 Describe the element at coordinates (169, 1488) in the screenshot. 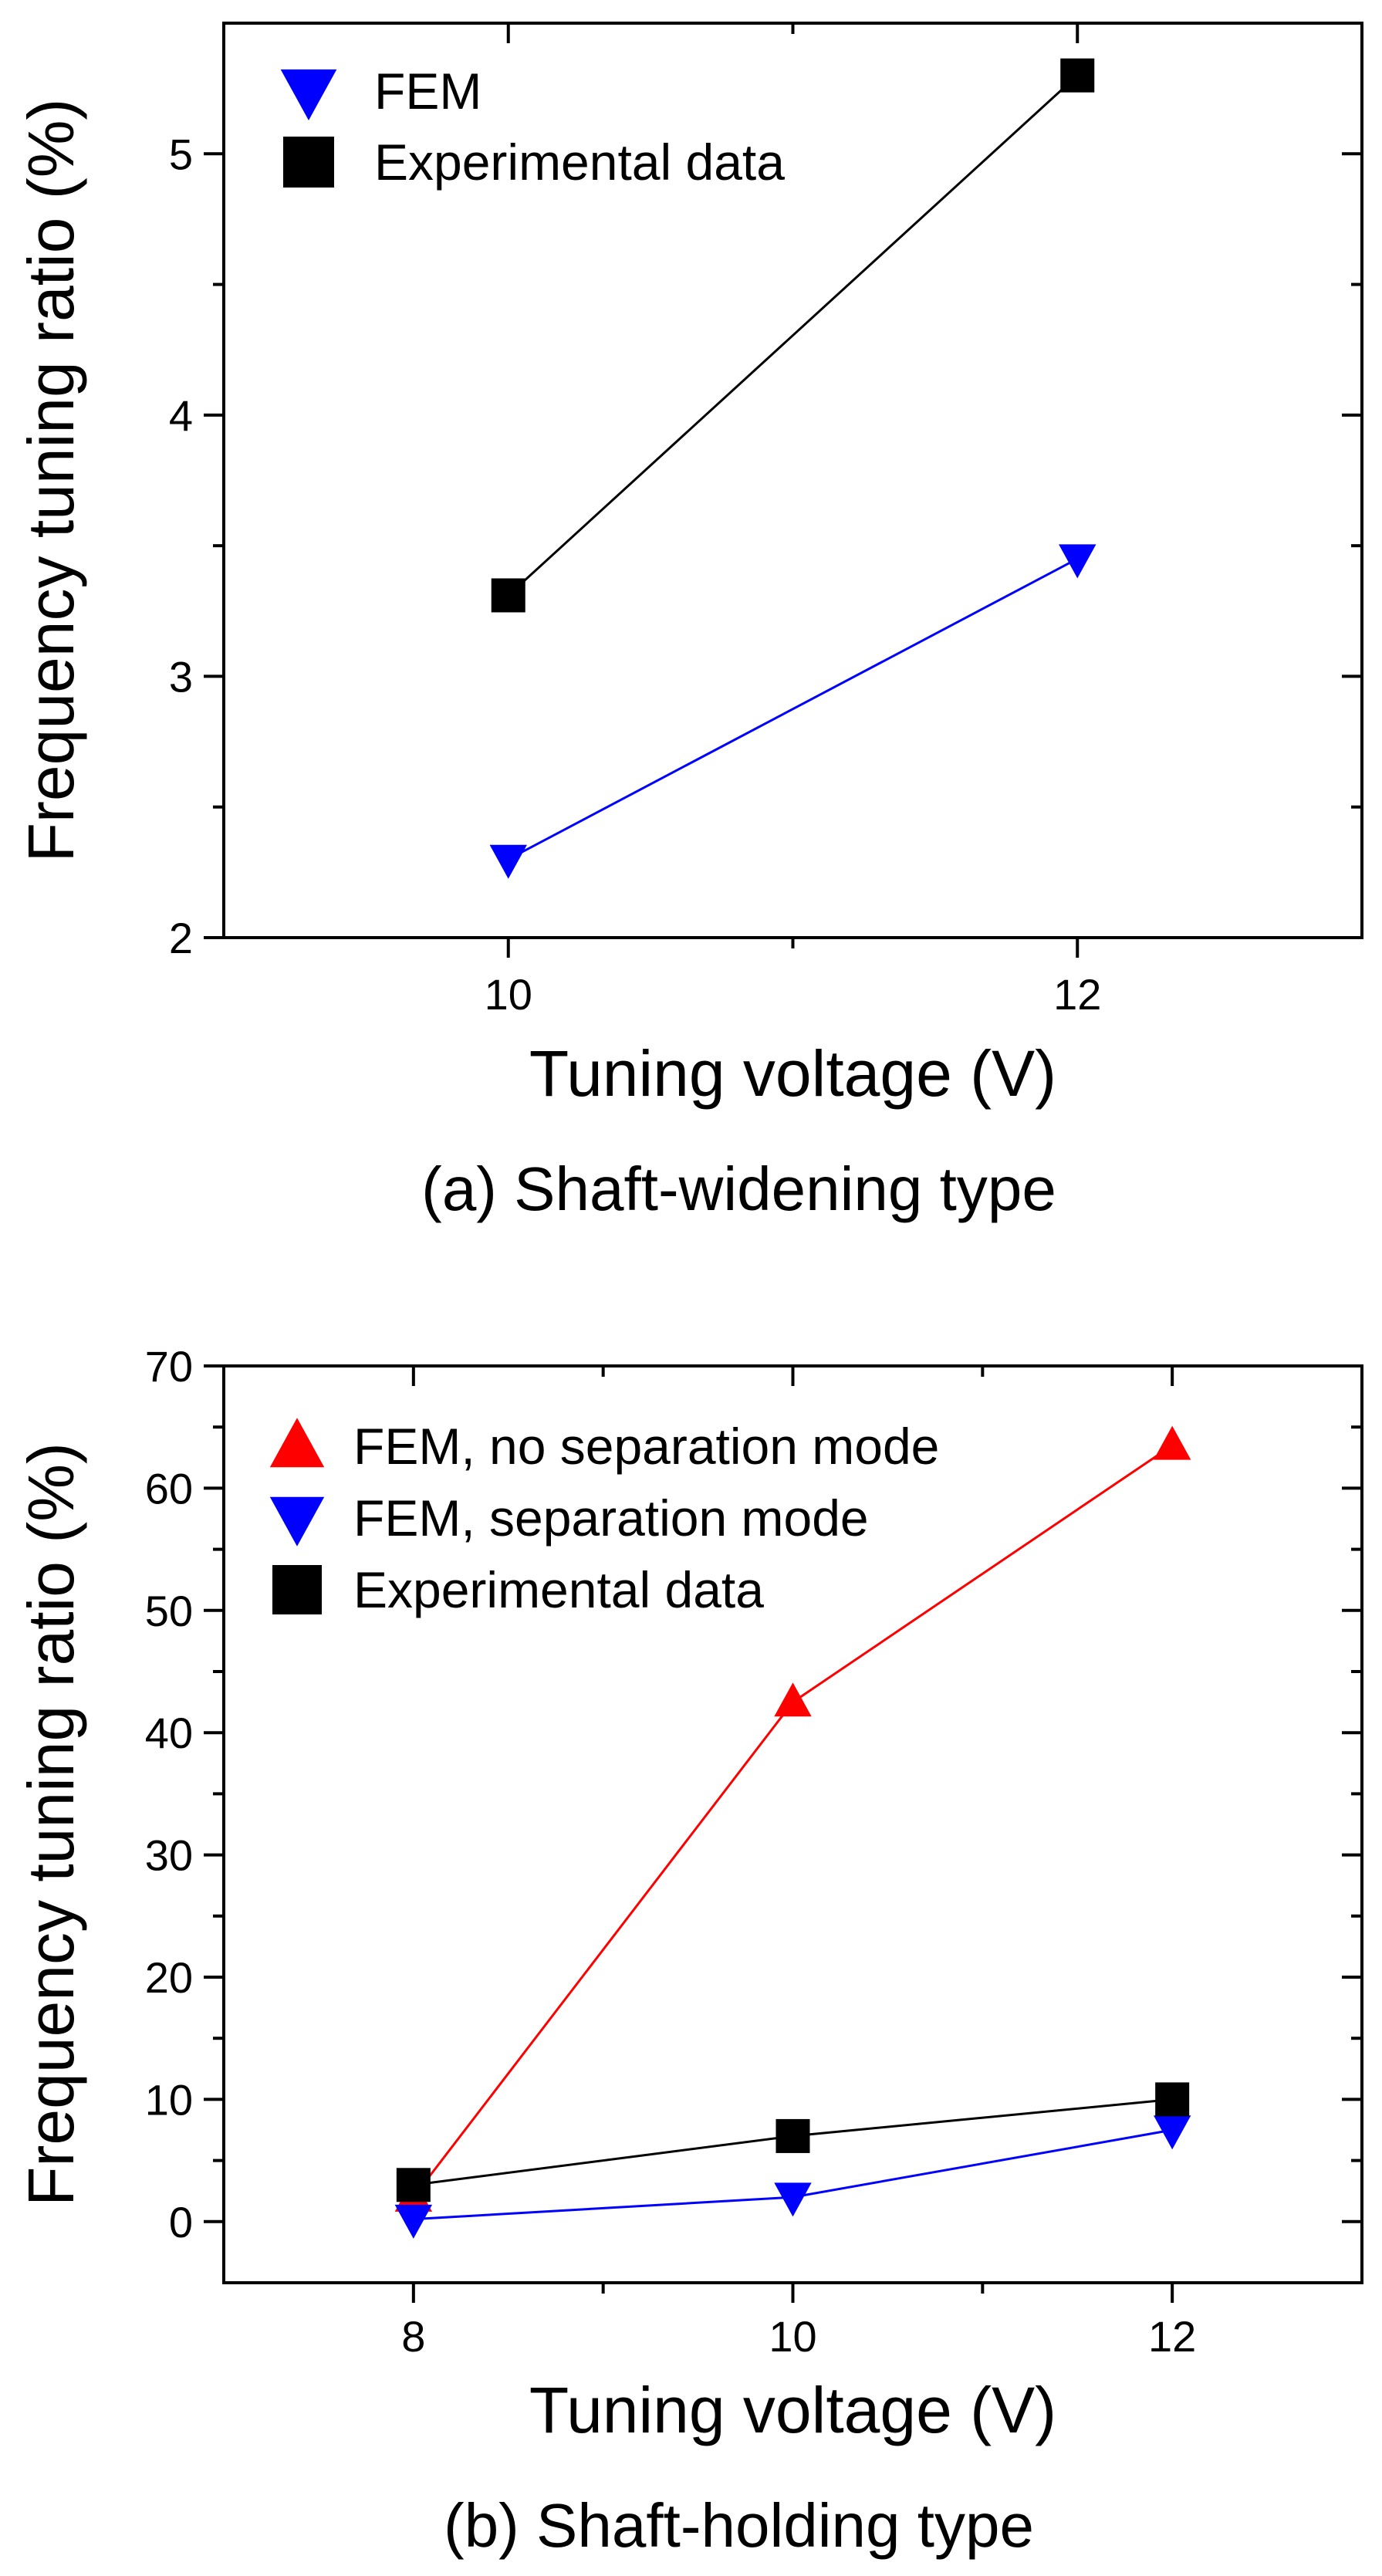

I see `y-tick-label: 60` at that location.